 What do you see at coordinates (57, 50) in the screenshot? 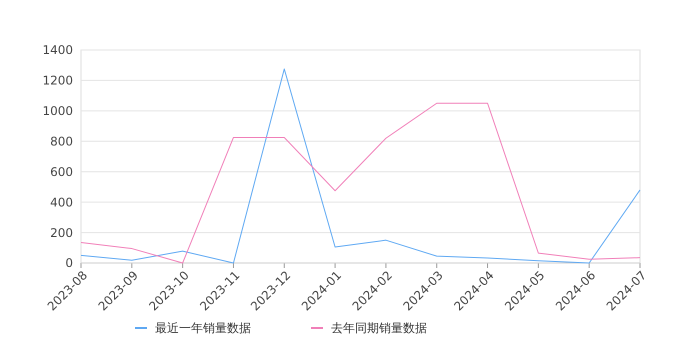
I see `y-tick-label: 1400` at bounding box center [57, 50].